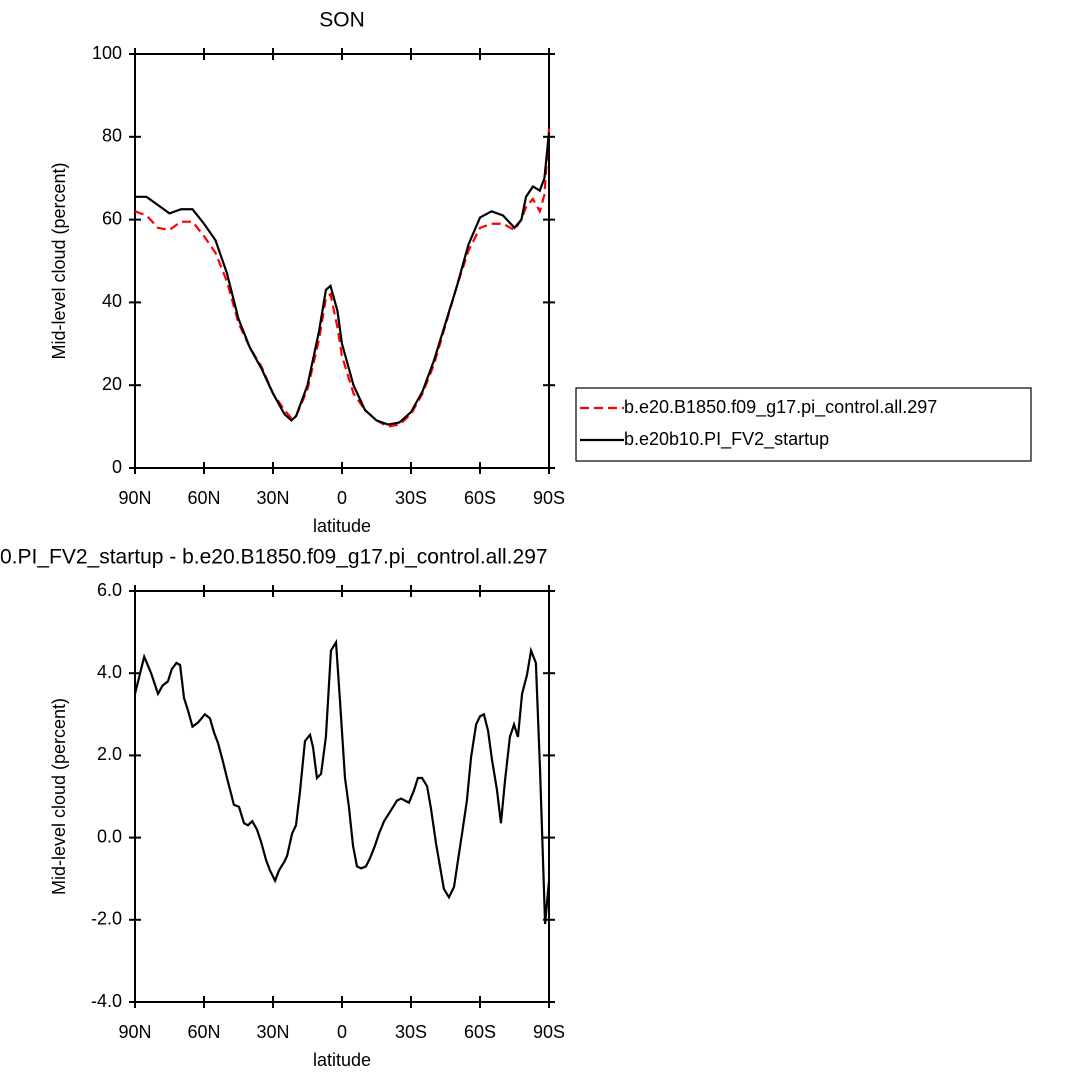 This screenshot has height=1079, width=1079. I want to click on y-tick-label: -4.0, so click(106, 1001).